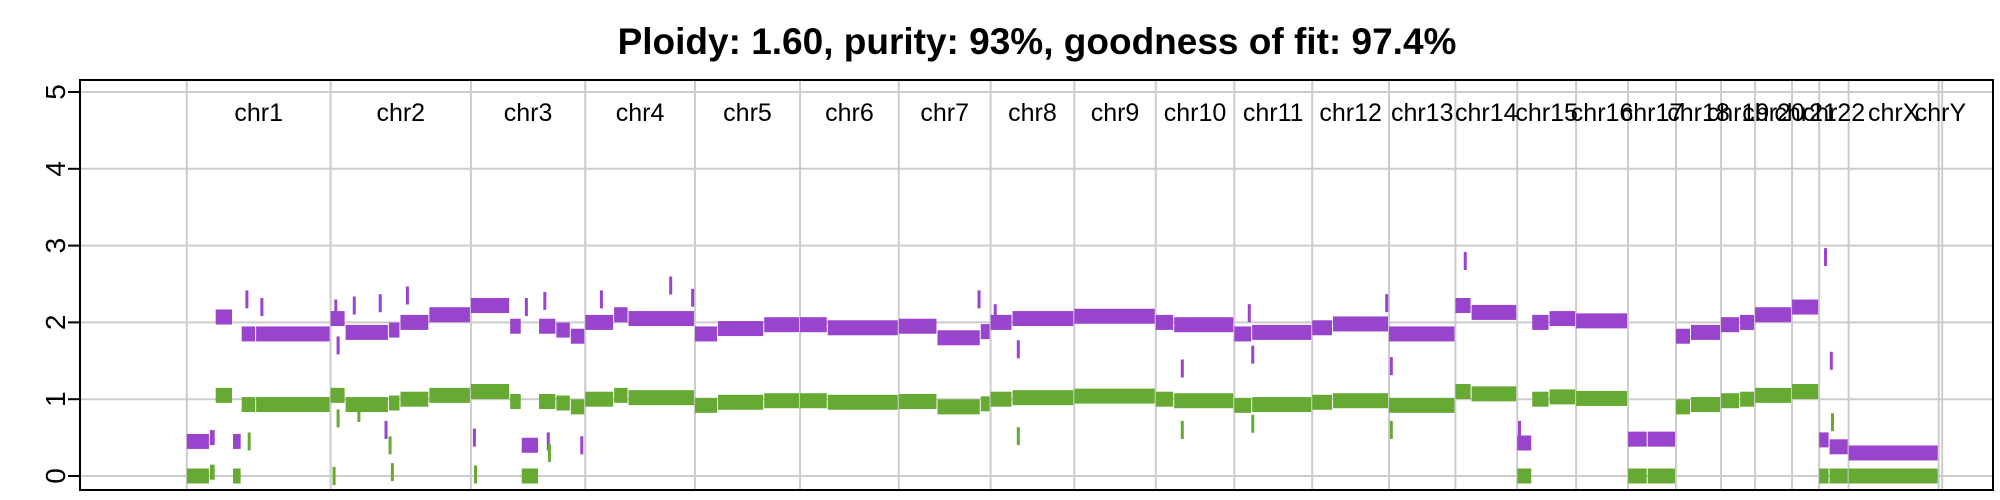  What do you see at coordinates (55, 92) in the screenshot?
I see `y-tick-label: 5` at bounding box center [55, 92].